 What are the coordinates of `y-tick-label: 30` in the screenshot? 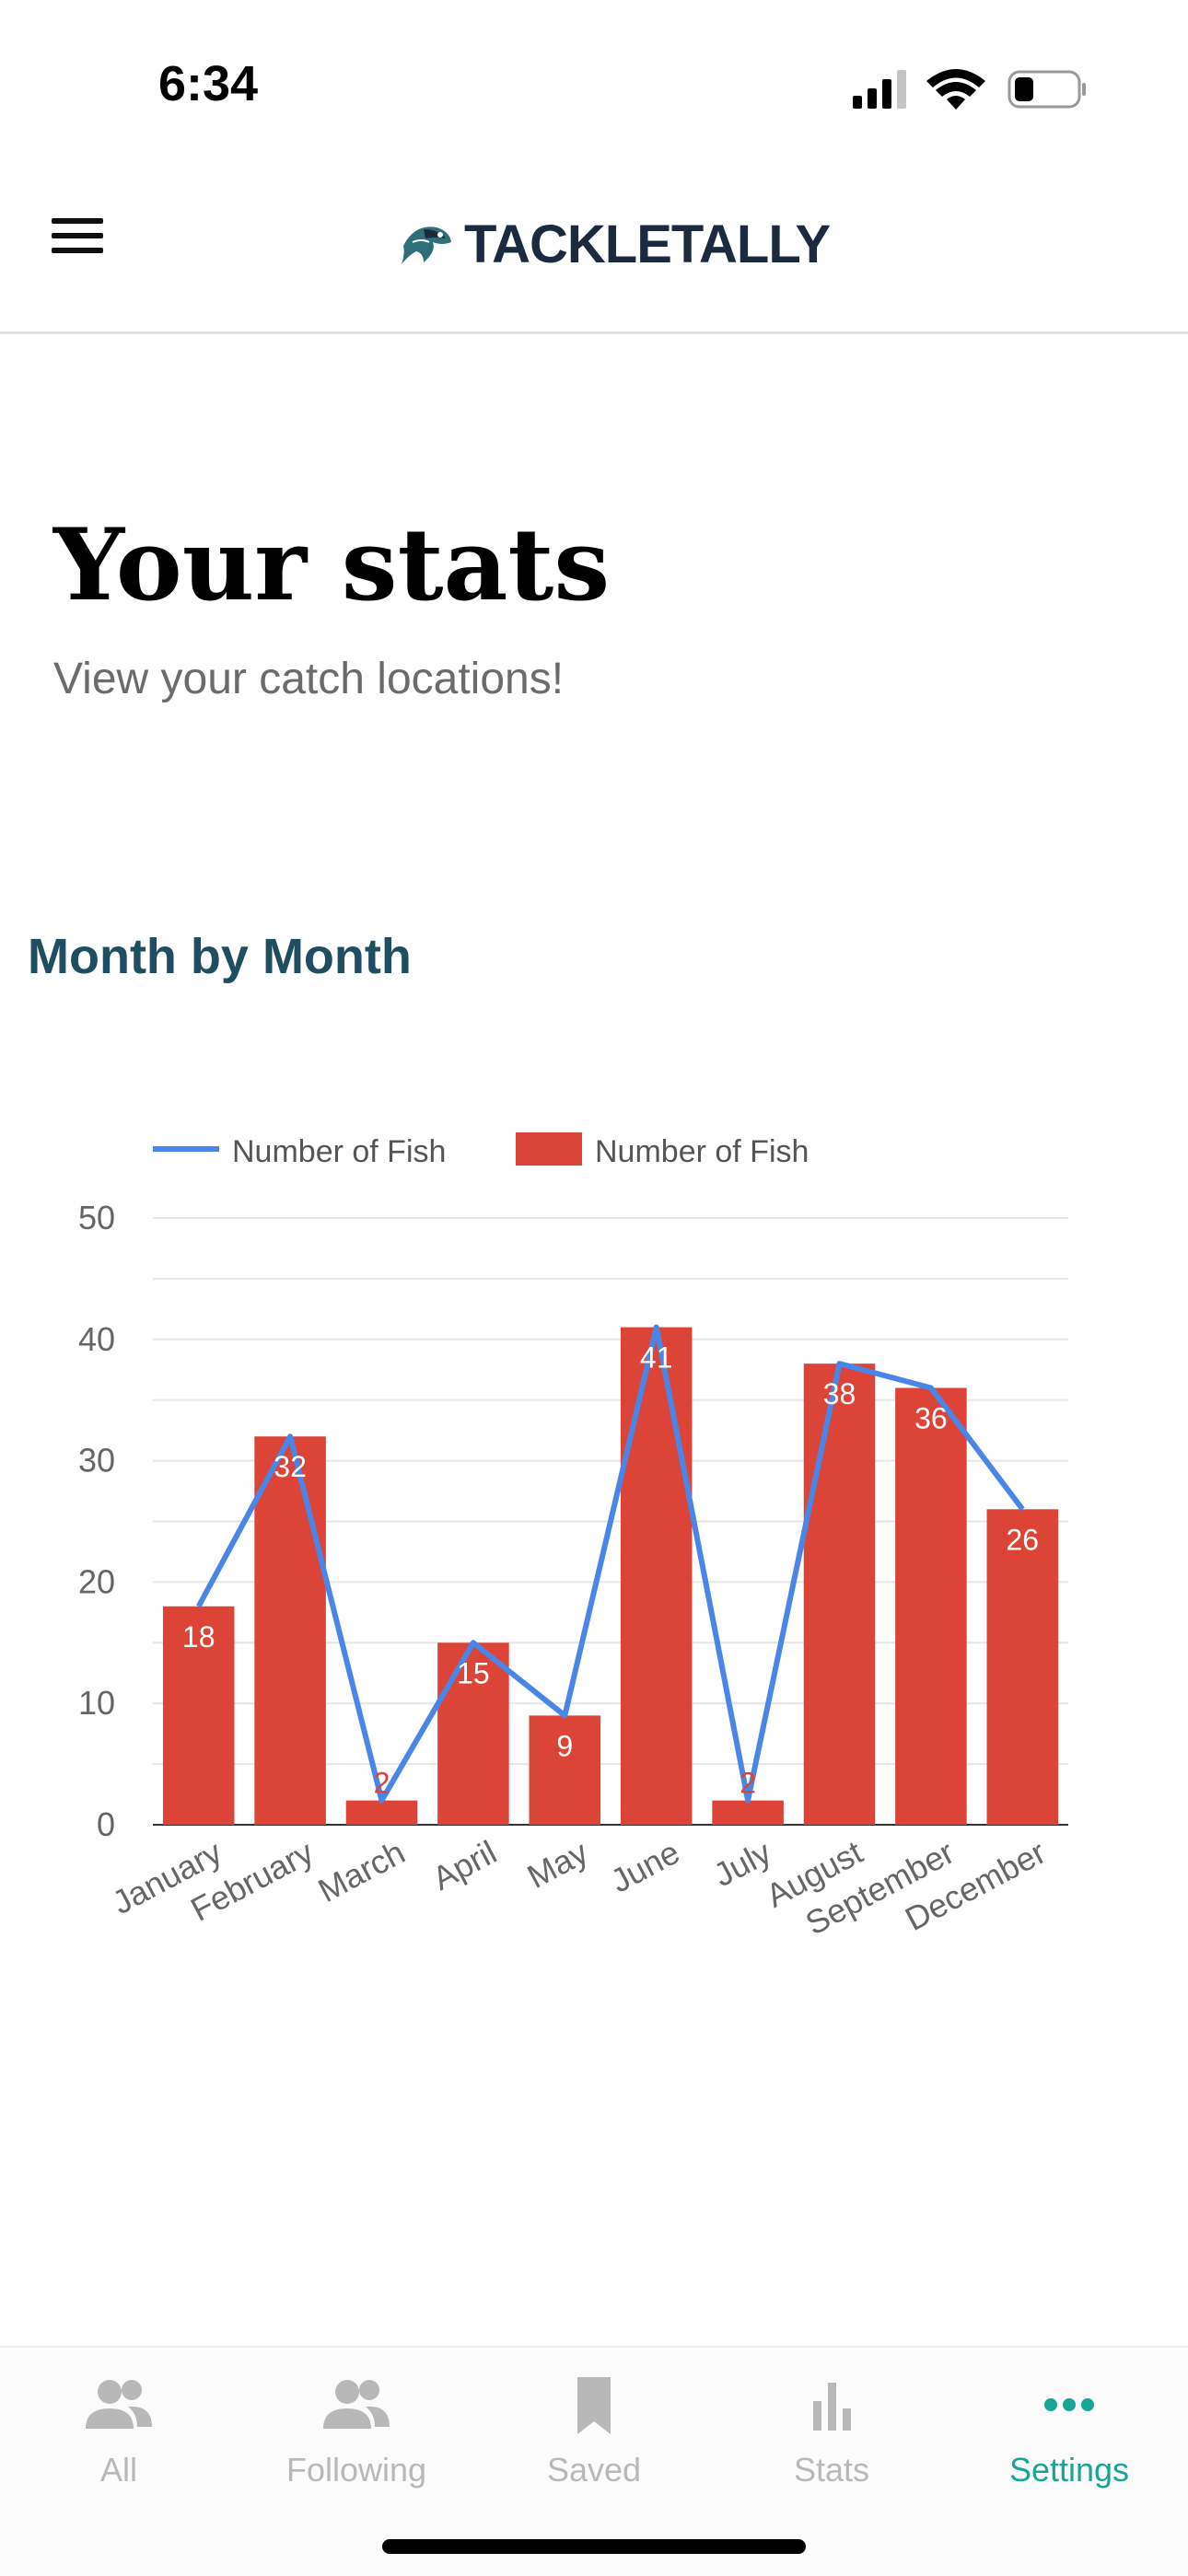 It's located at (96, 1460).